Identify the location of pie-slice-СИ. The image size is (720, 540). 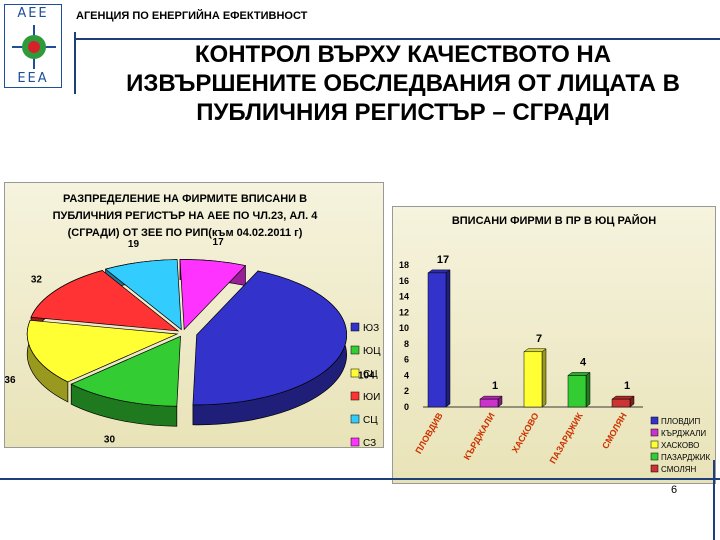
(213, 295).